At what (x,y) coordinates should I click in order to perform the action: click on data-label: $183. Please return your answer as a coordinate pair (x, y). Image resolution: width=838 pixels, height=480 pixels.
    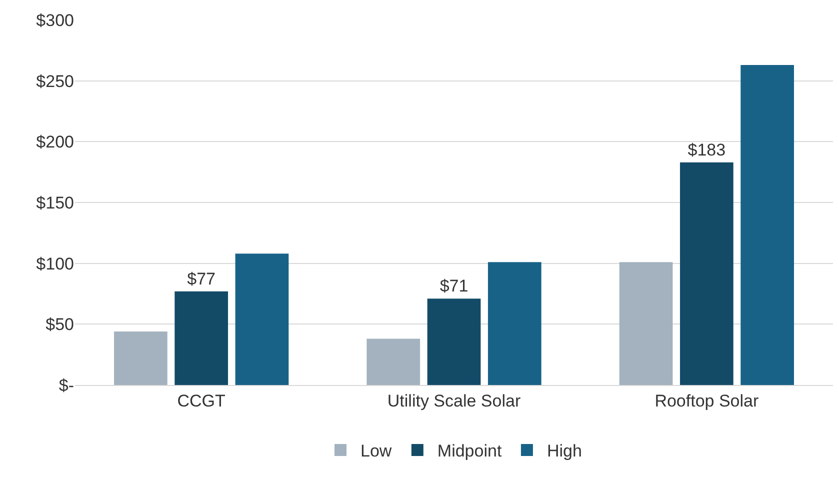
    Looking at the image, I should click on (707, 150).